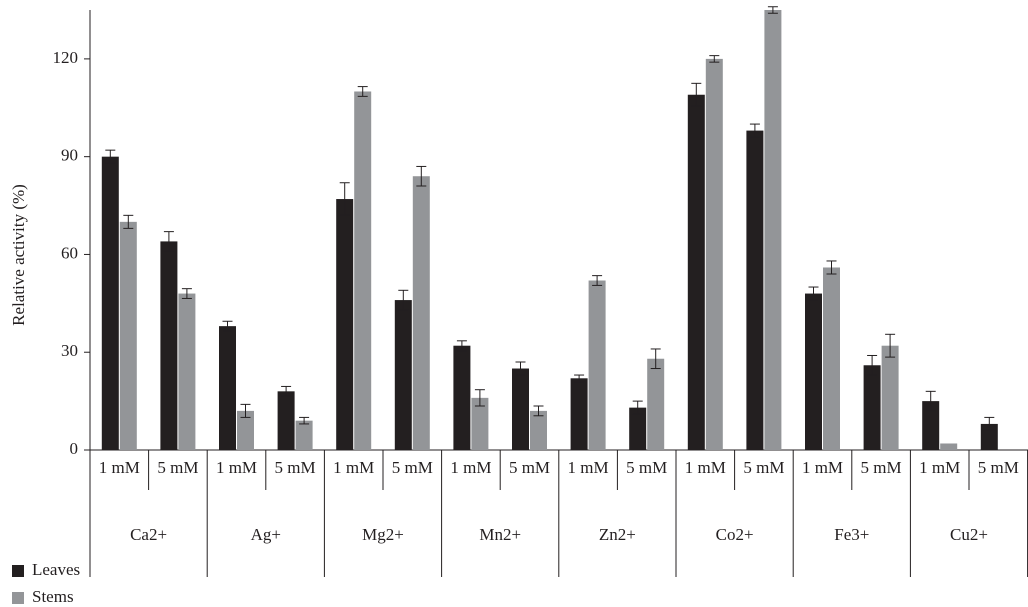  Describe the element at coordinates (735, 534) in the screenshot. I see `group-label: Co2+` at that location.